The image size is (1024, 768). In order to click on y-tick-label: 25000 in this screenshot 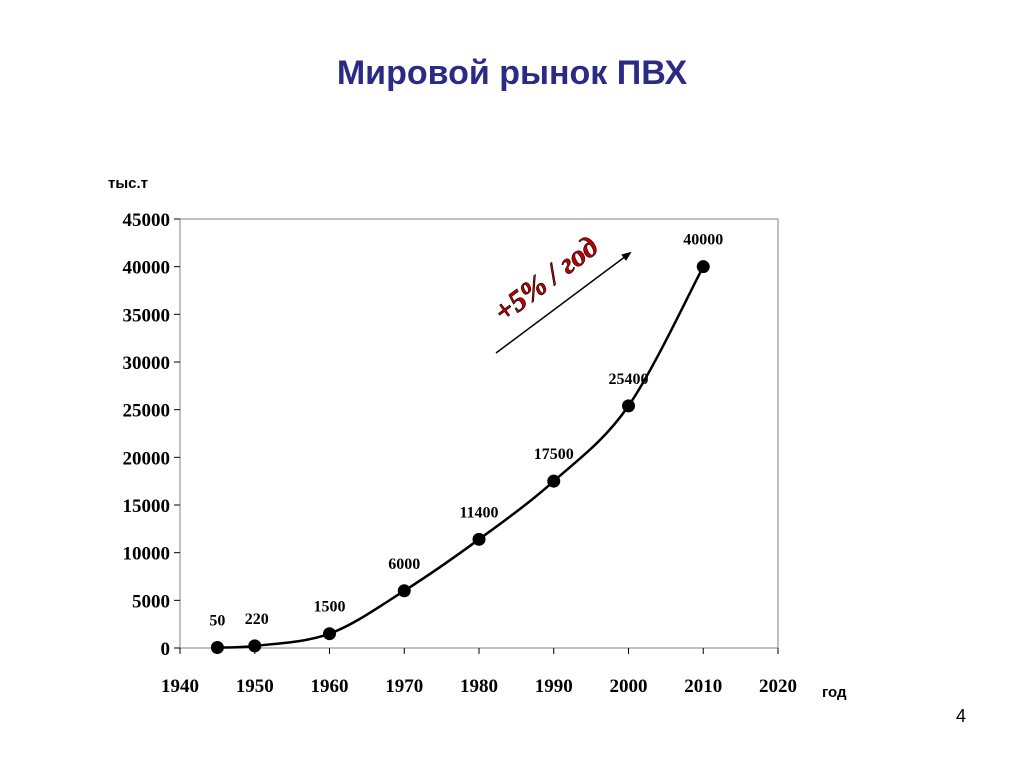, I will do `click(147, 411)`.